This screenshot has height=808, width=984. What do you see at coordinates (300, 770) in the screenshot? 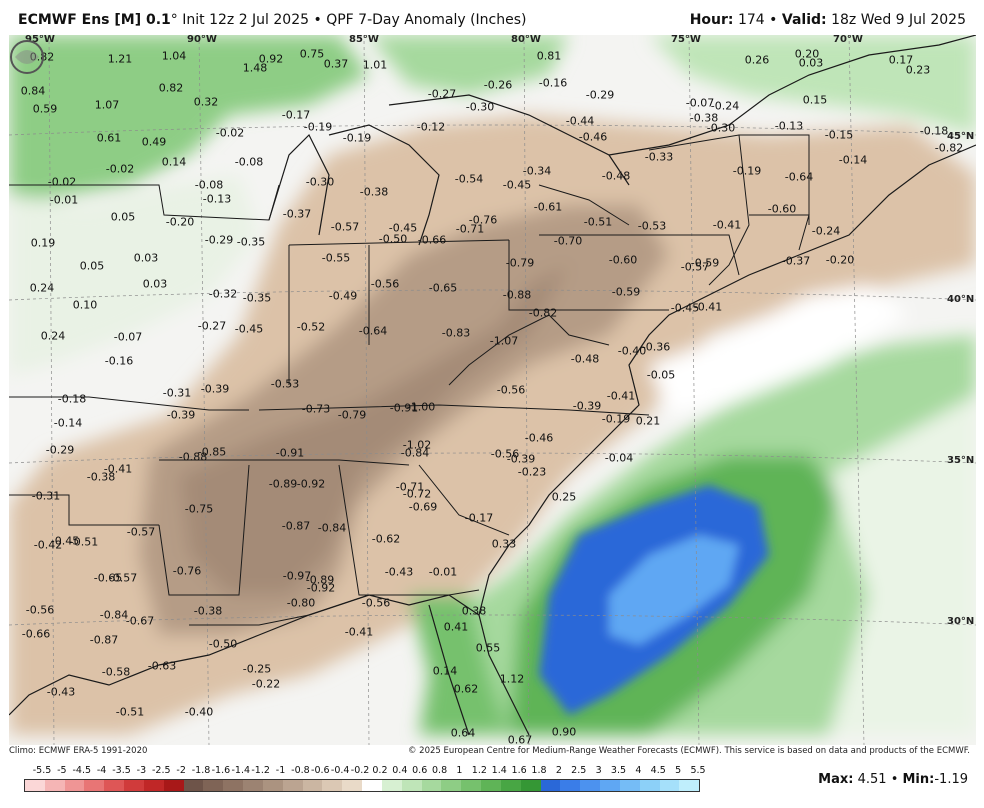
I see `colorbar-label: -0.8` at bounding box center [300, 770].